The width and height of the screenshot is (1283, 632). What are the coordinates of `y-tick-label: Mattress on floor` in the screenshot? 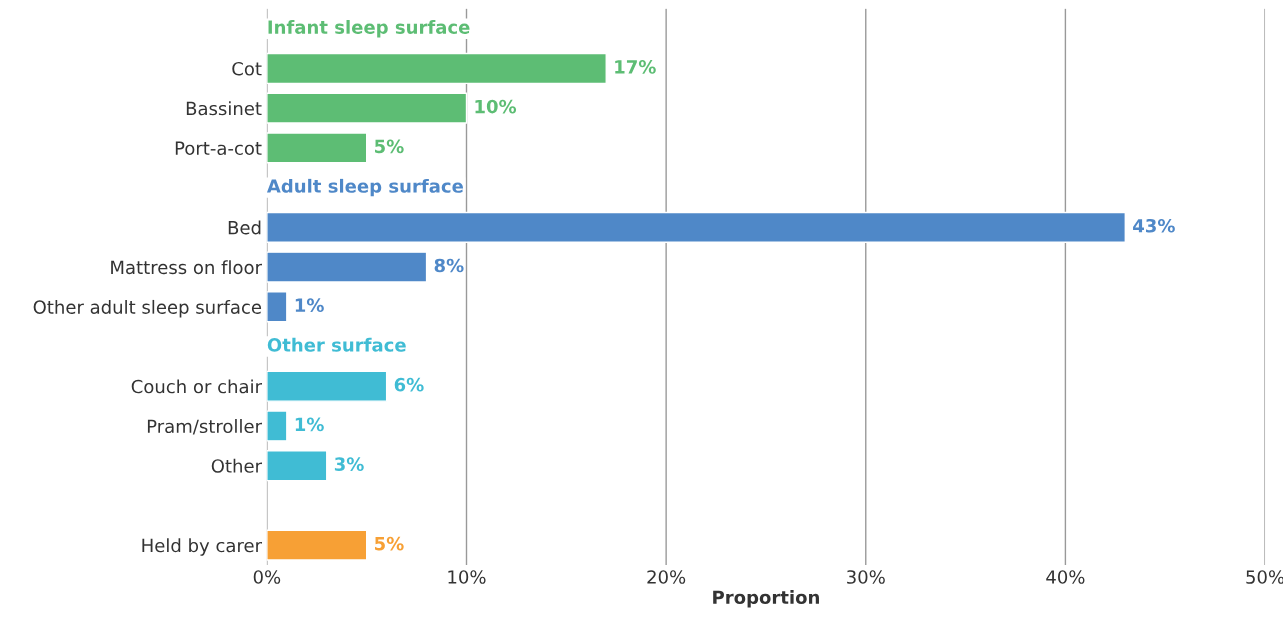 It's located at (187, 267).